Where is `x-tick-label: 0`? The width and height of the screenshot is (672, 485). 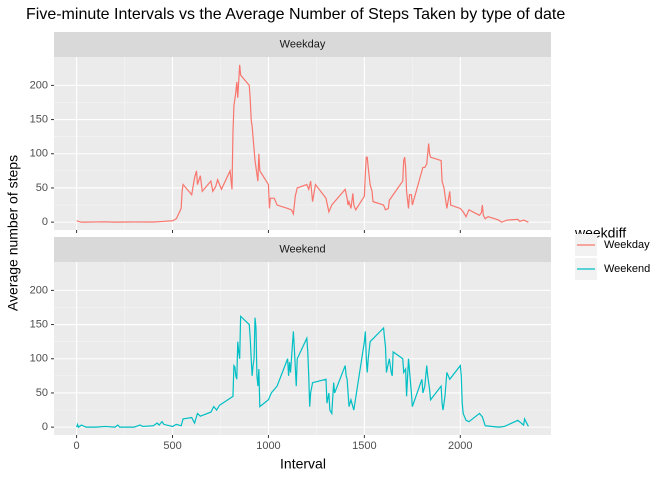
x-tick-label: 0 is located at coordinates (77, 446).